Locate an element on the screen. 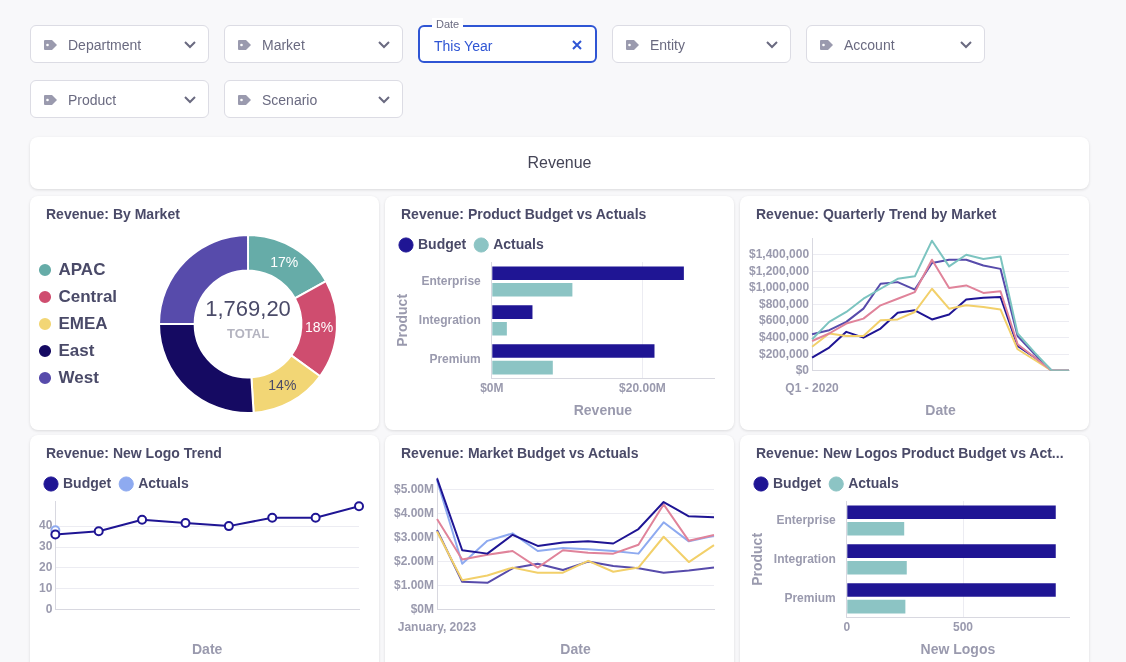 The height and width of the screenshot is (662, 1126). text: Department is located at coordinates (105, 45).